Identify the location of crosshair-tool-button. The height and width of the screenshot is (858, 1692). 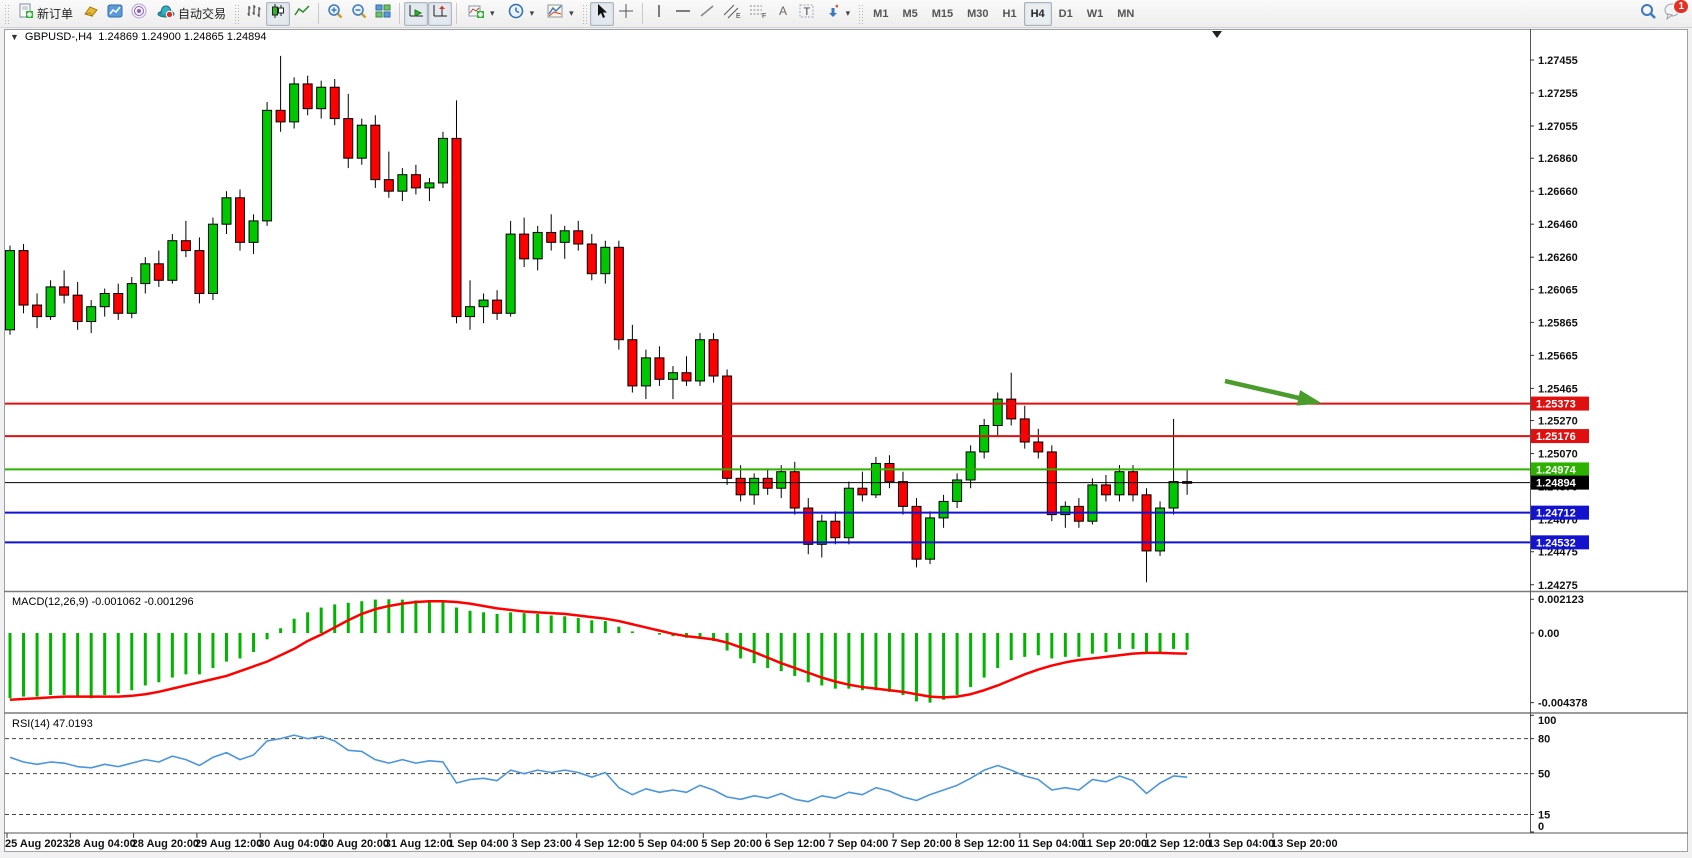
(626, 14).